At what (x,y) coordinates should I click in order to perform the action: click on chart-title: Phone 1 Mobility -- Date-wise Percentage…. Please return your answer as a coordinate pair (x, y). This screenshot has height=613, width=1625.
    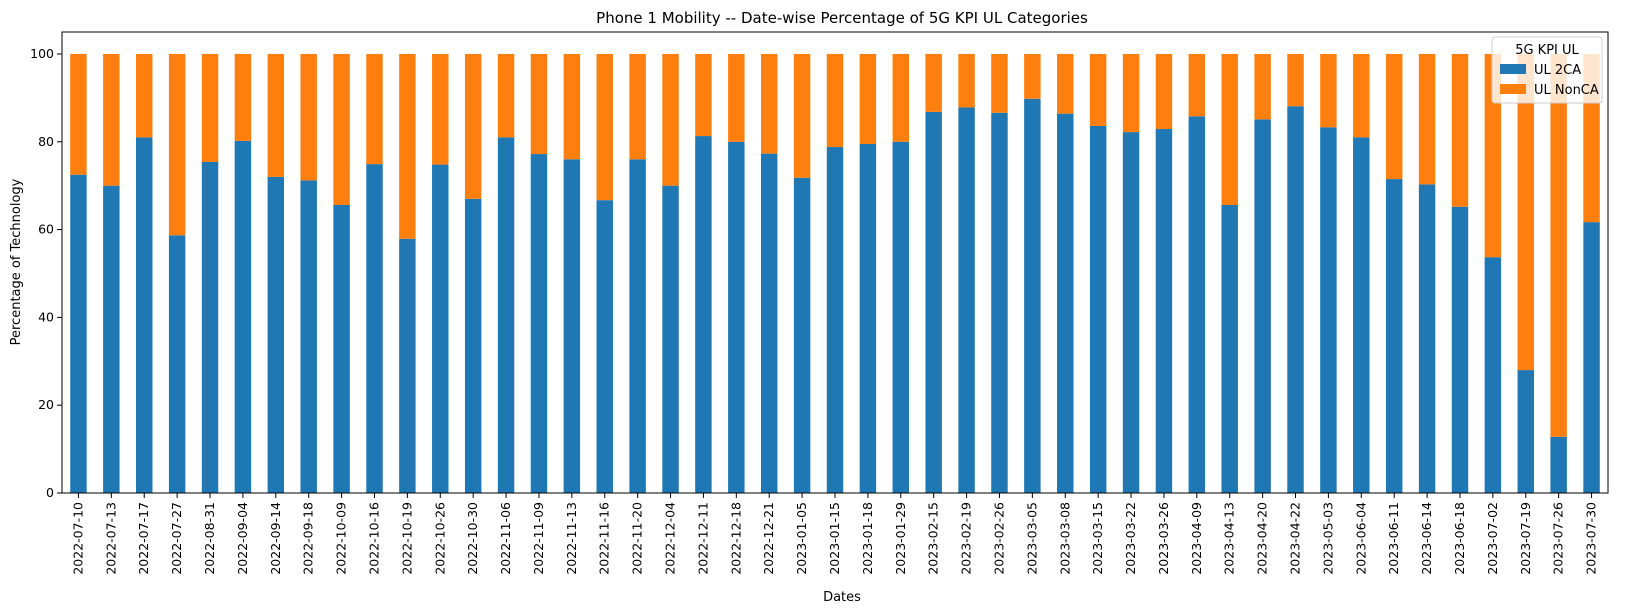
    Looking at the image, I should click on (842, 18).